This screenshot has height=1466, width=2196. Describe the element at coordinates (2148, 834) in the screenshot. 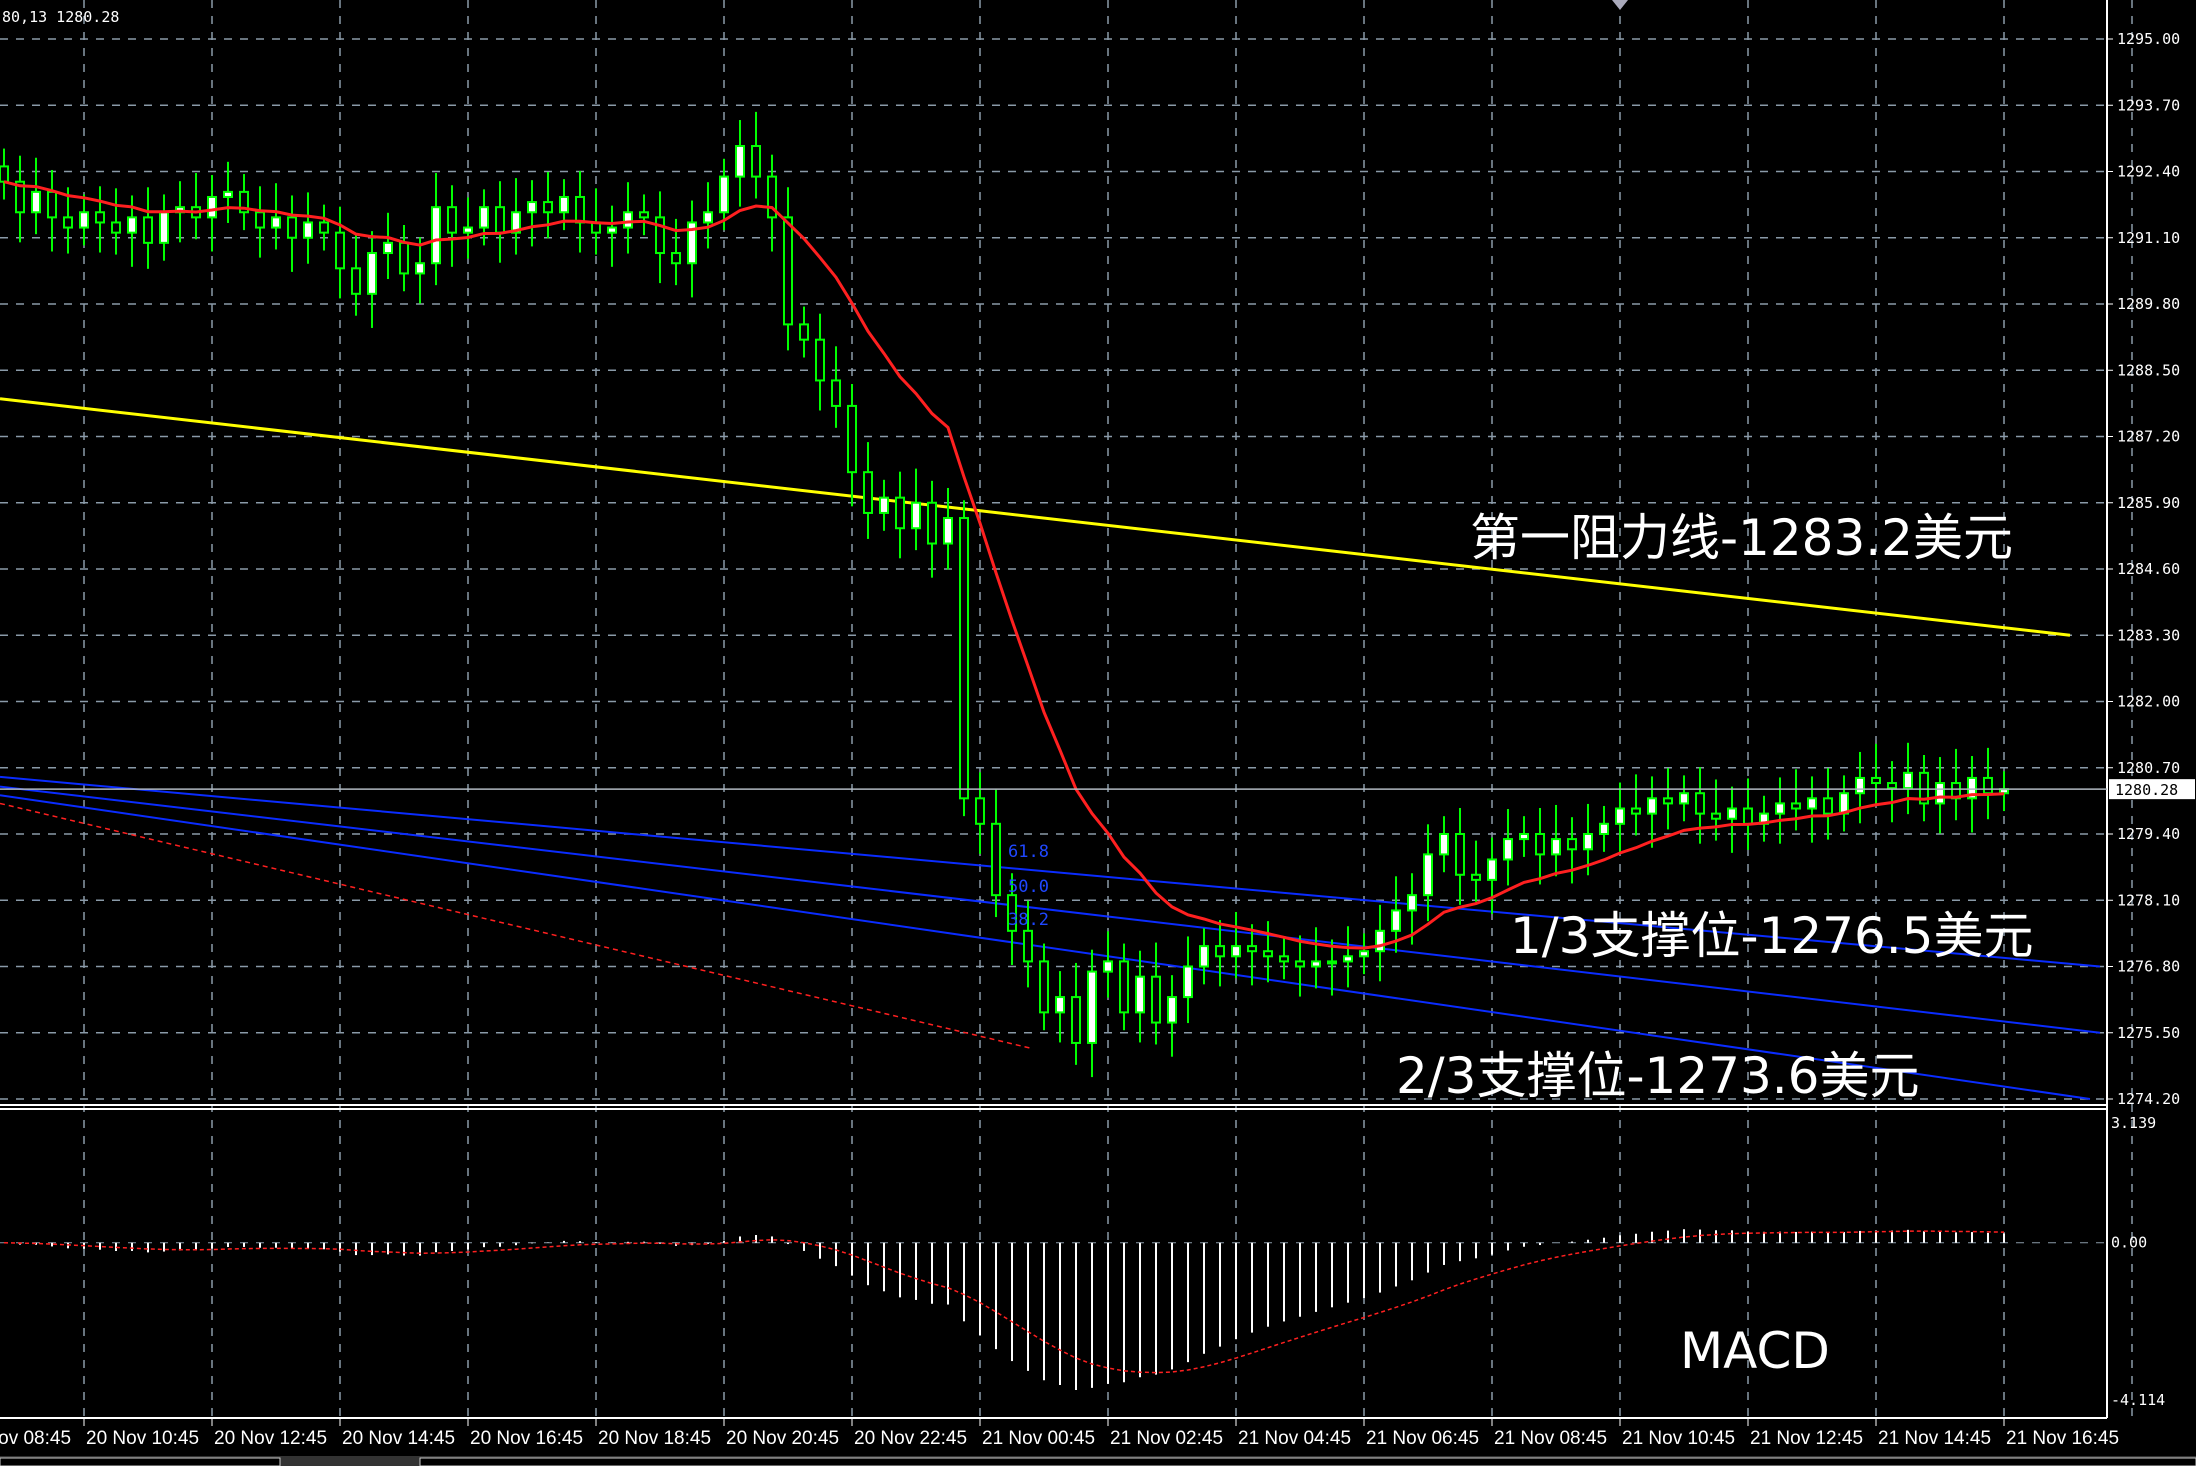

I see `price-tick-label: 1279.40` at that location.